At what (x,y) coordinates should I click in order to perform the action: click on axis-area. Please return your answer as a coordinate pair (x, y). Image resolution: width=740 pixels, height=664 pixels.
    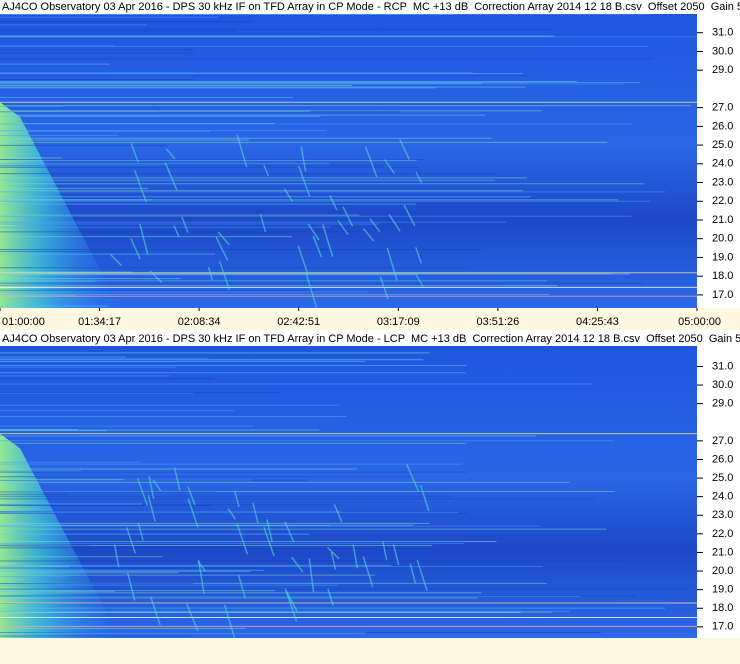
    Looking at the image, I should click on (718, 492).